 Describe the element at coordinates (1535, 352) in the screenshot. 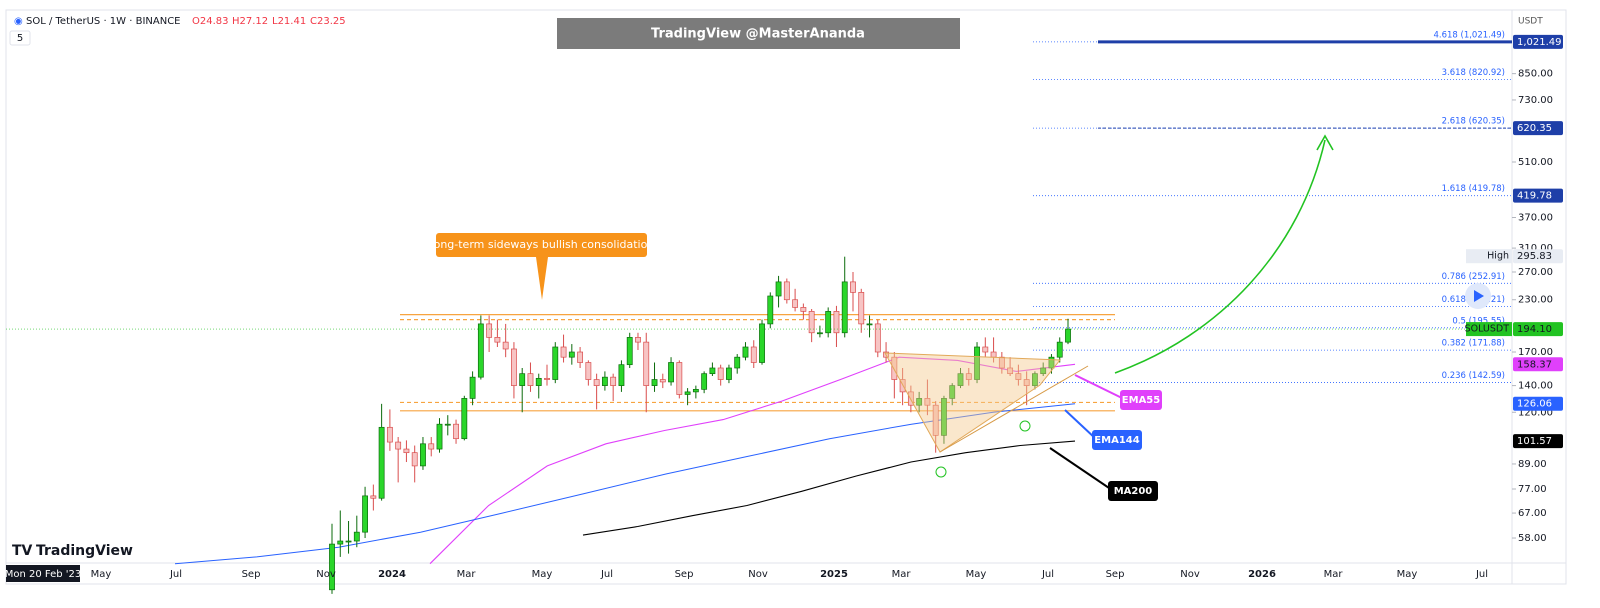

I see `y-tick-label: 170.00` at that location.